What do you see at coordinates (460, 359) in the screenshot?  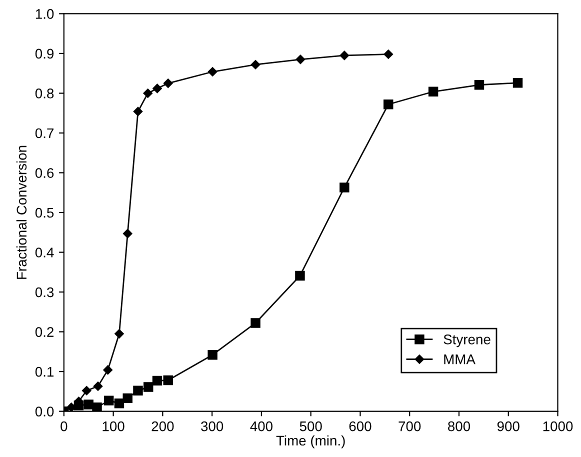 I see `legend-label: MMA` at bounding box center [460, 359].